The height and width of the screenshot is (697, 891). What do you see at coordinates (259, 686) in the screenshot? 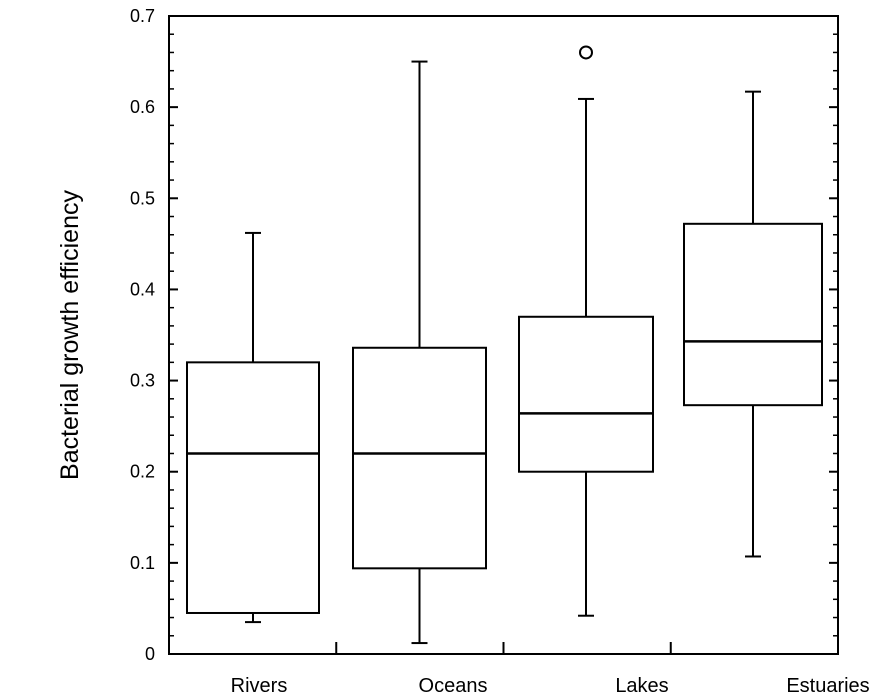
I see `x-category-label: Rivers` at bounding box center [259, 686].